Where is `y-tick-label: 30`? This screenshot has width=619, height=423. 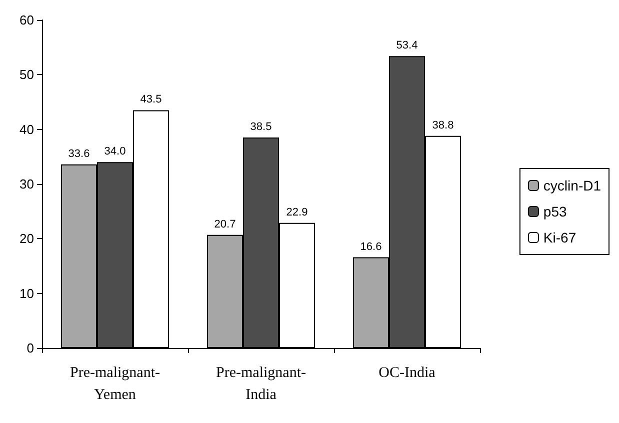
y-tick-label: 30 is located at coordinates (27, 184).